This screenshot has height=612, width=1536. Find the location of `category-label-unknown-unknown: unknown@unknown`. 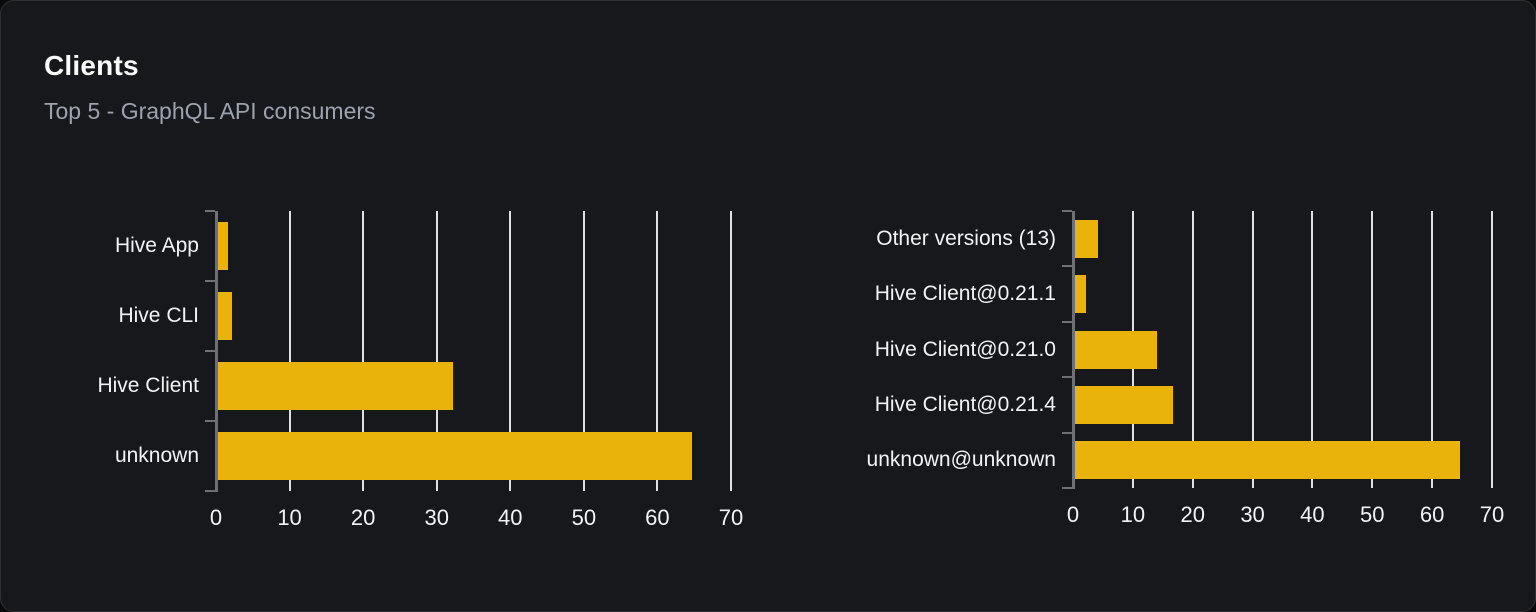

category-label-unknown-unknown: unknown@unknown is located at coordinates (961, 460).